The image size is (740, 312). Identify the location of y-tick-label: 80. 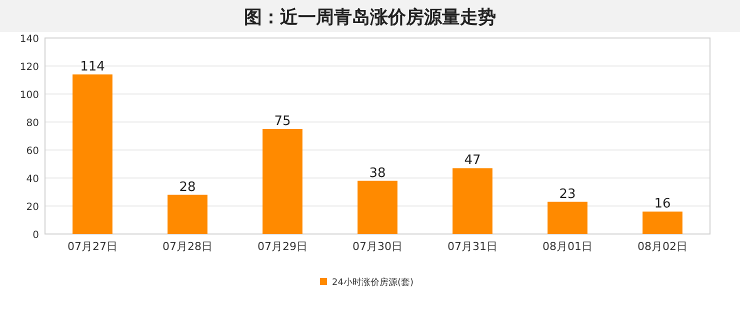
(32, 123).